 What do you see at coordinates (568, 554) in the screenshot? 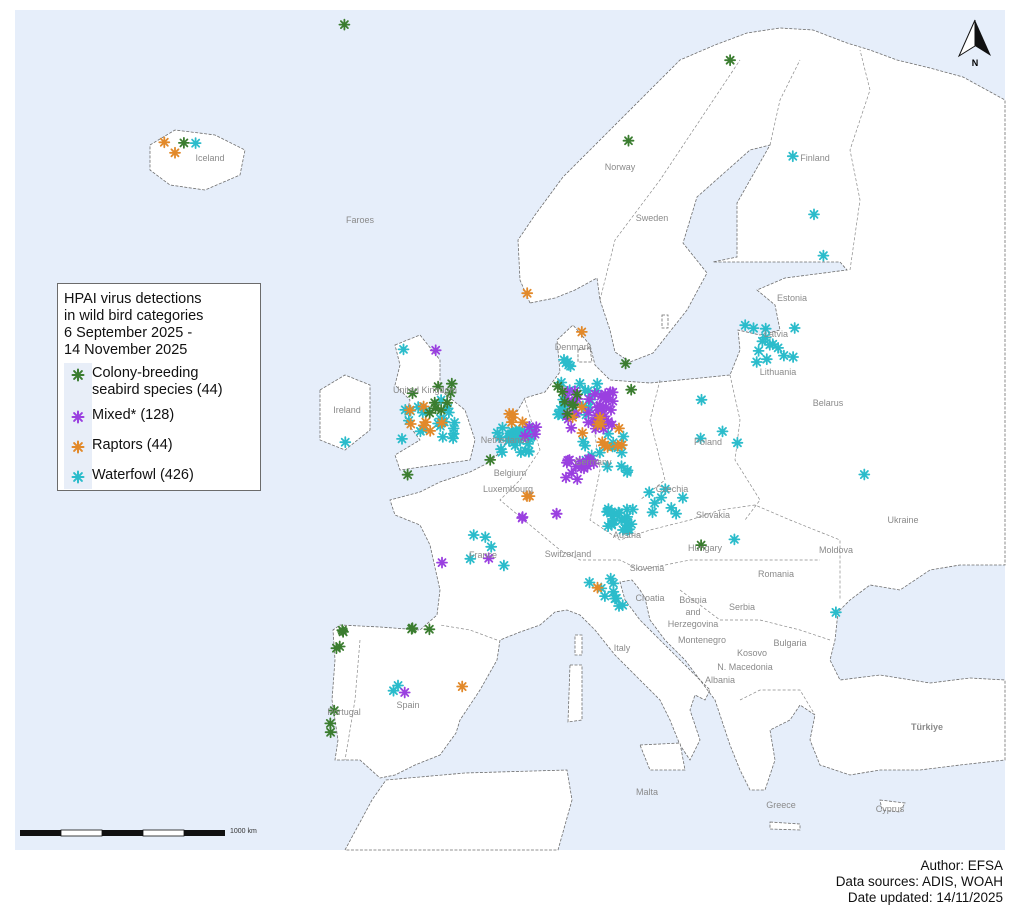
I see `country-label: Switzerland` at bounding box center [568, 554].